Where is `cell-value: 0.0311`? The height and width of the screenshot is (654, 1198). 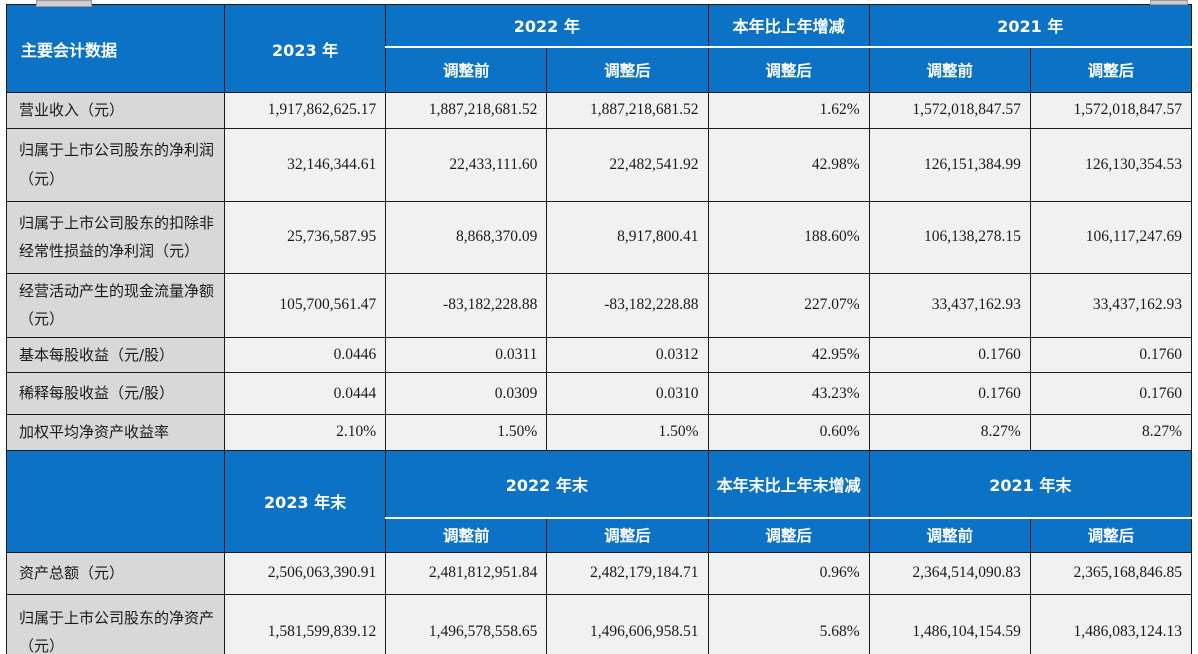 cell-value: 0.0311 is located at coordinates (466, 354).